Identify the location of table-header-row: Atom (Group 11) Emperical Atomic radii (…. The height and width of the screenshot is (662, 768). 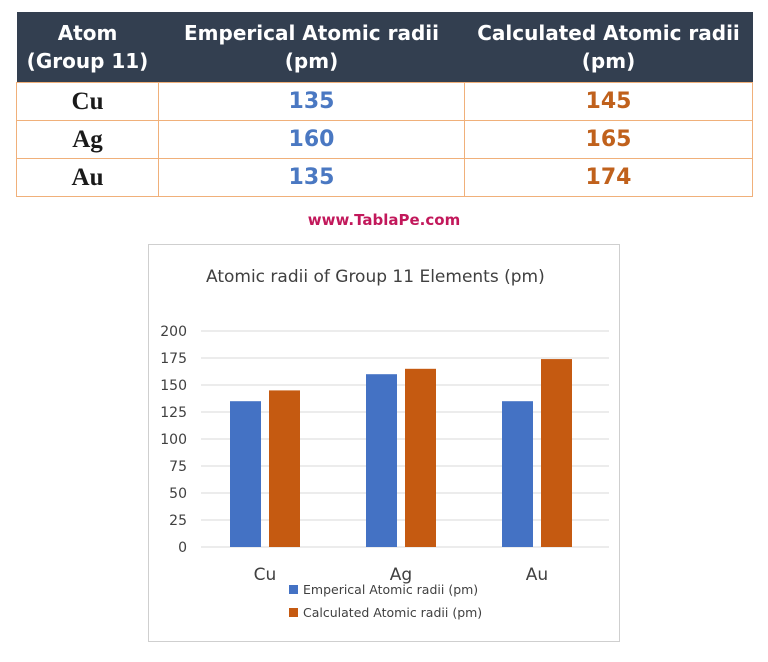
(384, 47).